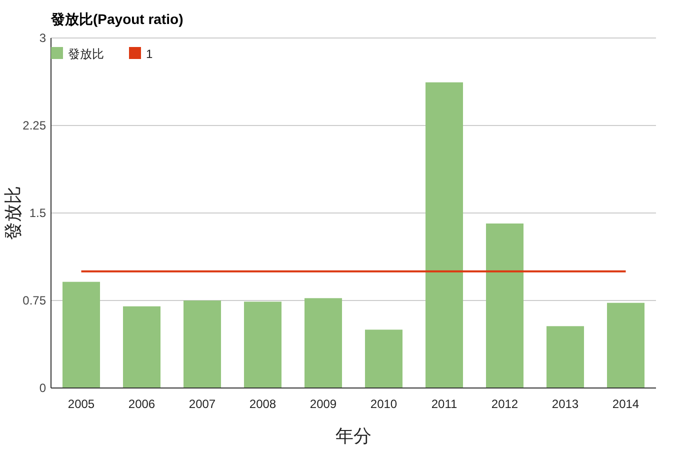 This screenshot has width=690, height=452. What do you see at coordinates (13, 213) in the screenshot?
I see `y-axis-title: 發放比` at bounding box center [13, 213].